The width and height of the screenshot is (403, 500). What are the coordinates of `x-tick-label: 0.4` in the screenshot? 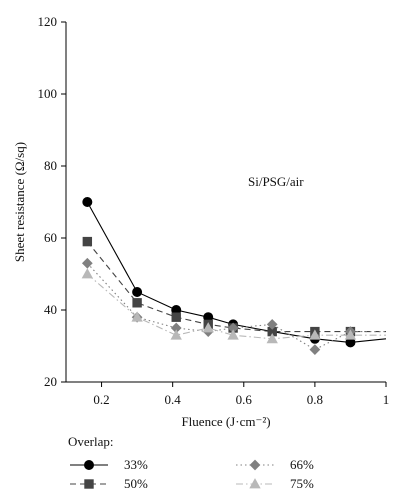 It's located at (173, 399).